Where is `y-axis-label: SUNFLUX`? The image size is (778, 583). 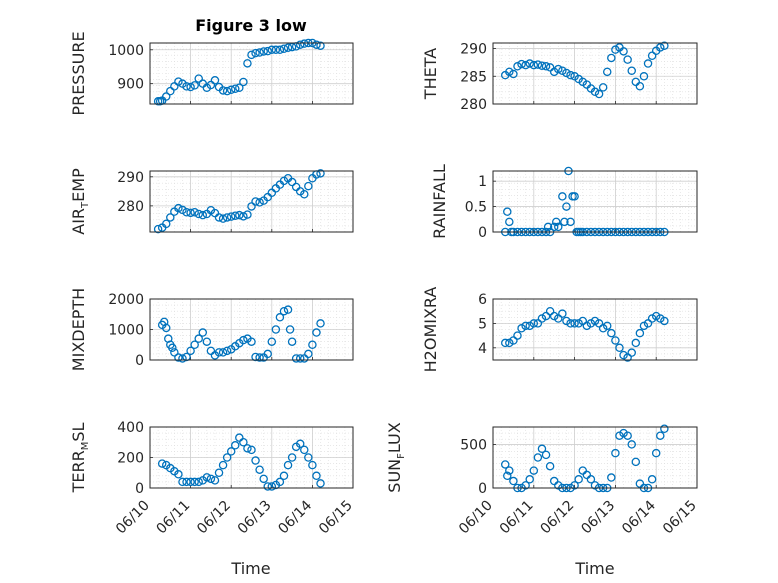
y-axis-label: SUNFLUX is located at coordinates (396, 457).